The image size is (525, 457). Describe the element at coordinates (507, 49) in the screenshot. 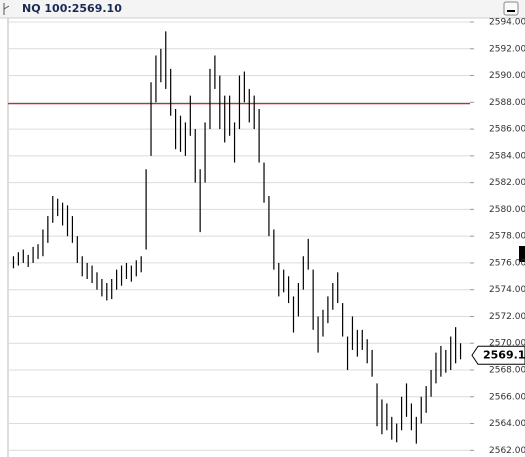

I see `y-tick-label: 2592.00` at that location.